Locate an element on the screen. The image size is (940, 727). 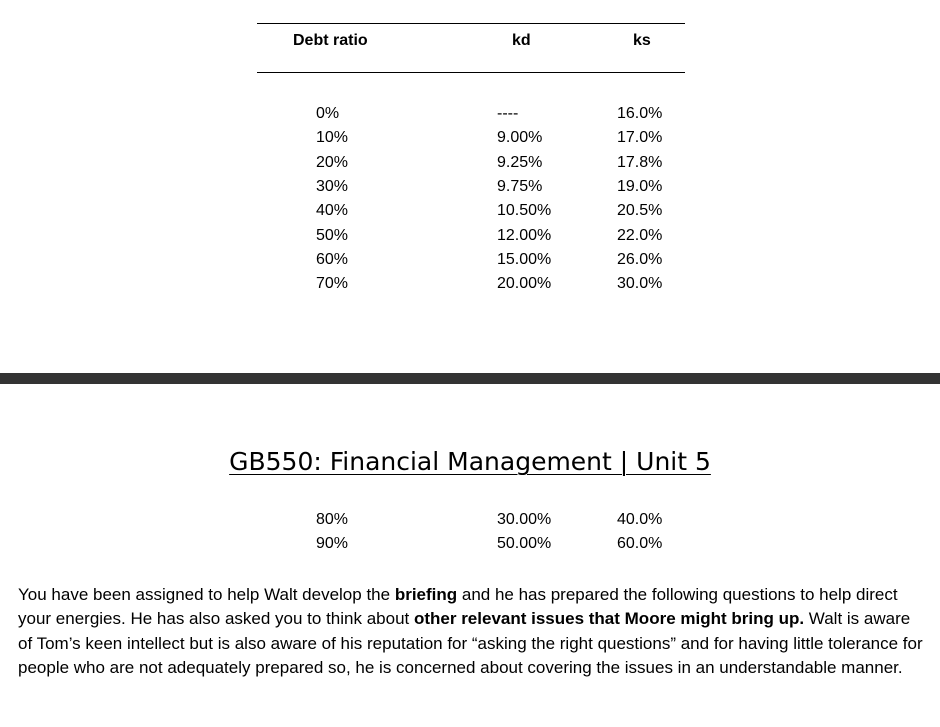
cell-kd: 9.00% is located at coordinates (520, 138).